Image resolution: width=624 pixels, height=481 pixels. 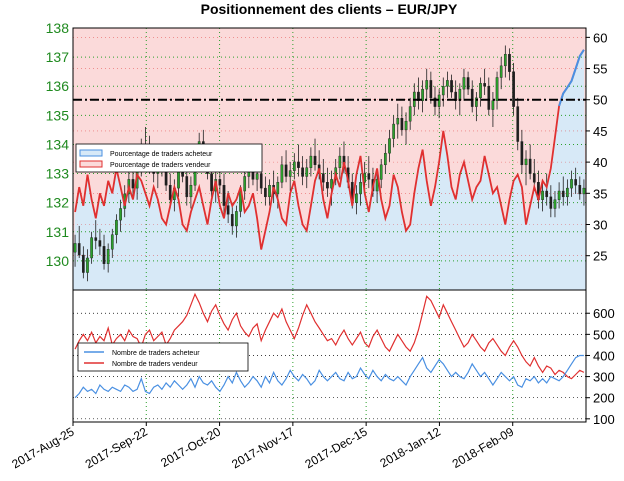 I want to click on price-tick-label: 132, so click(x=58, y=203).